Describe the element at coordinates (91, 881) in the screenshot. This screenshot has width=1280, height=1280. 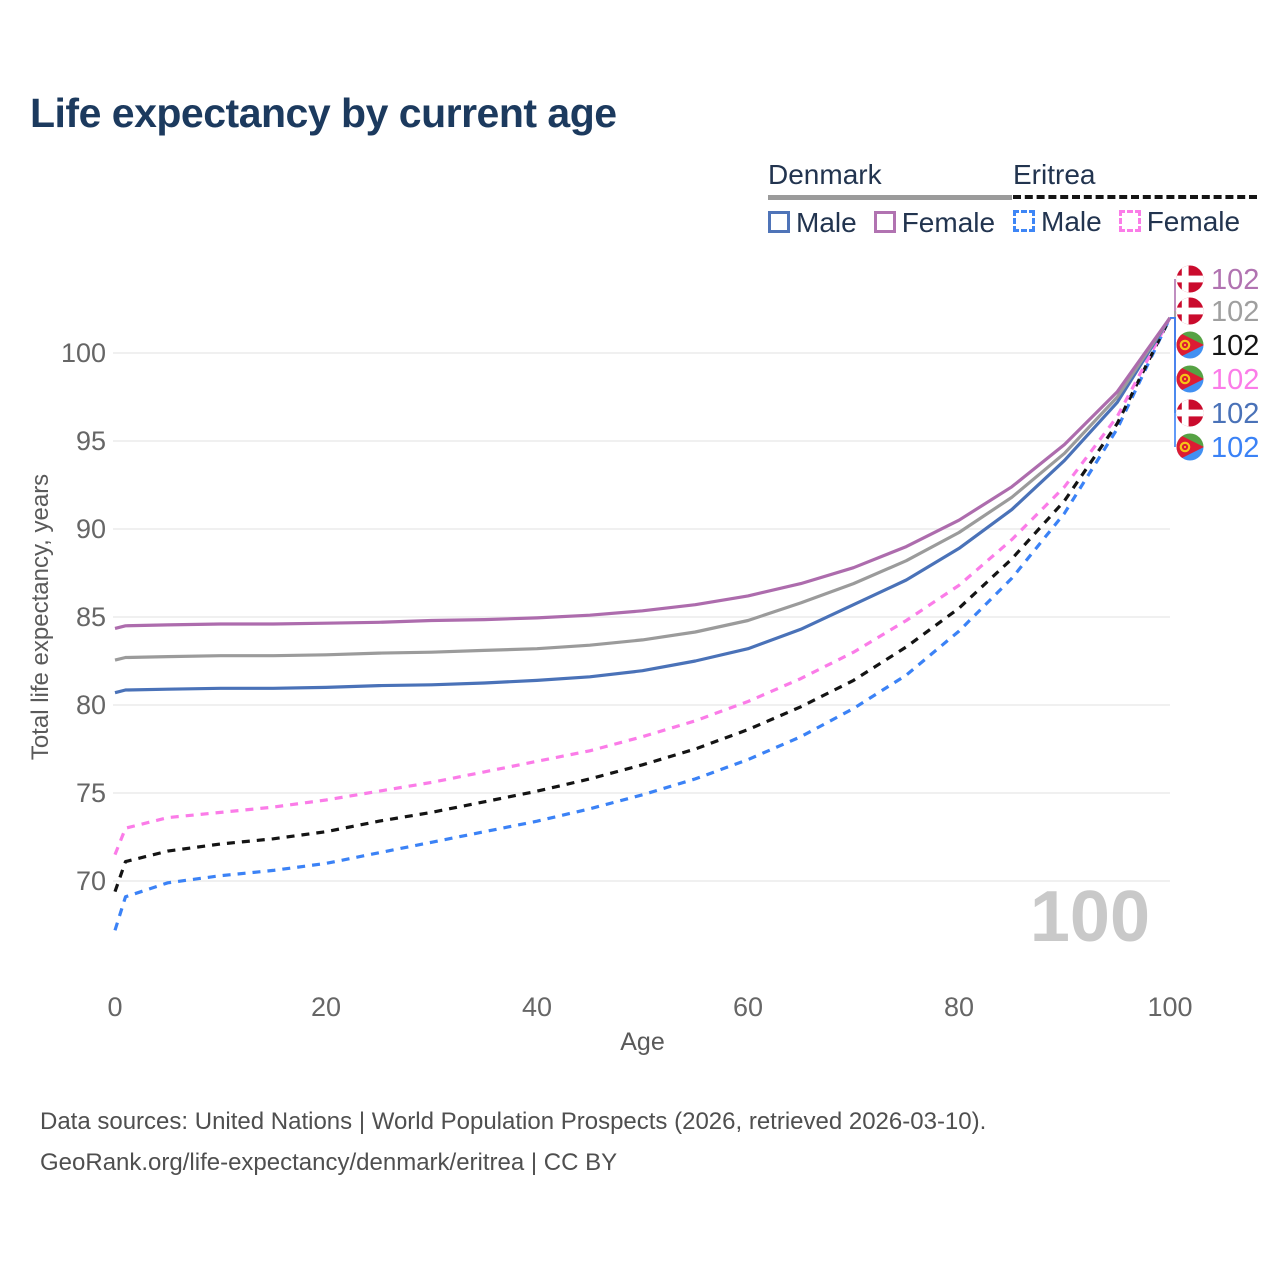
I see `y-tick-70: 70` at that location.